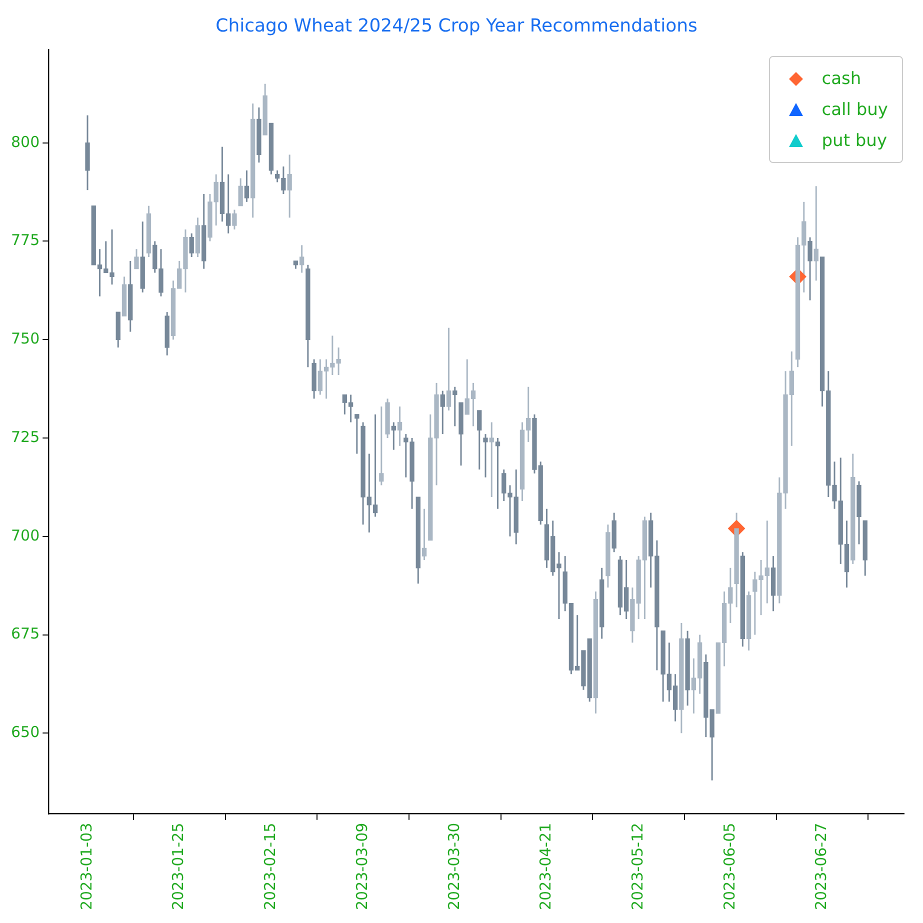 This screenshot has width=923, height=923. I want to click on y-tick-label: 650, so click(25, 732).